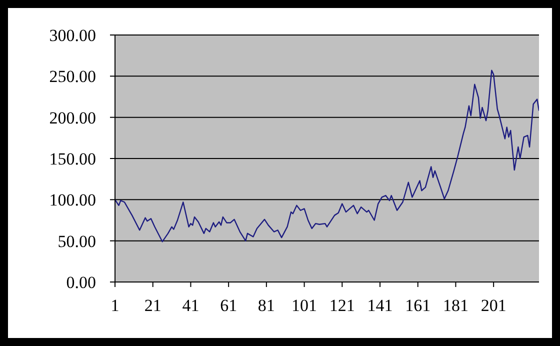  What do you see at coordinates (418, 306) in the screenshot?
I see `x-tick-label: 161` at bounding box center [418, 306].